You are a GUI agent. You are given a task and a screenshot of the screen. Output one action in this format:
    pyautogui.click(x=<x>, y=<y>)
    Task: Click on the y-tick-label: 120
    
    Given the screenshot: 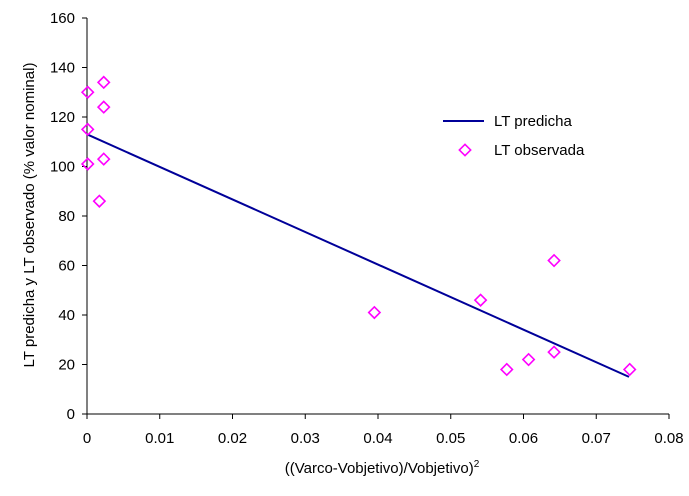 What is the action you would take?
    pyautogui.click(x=62, y=117)
    